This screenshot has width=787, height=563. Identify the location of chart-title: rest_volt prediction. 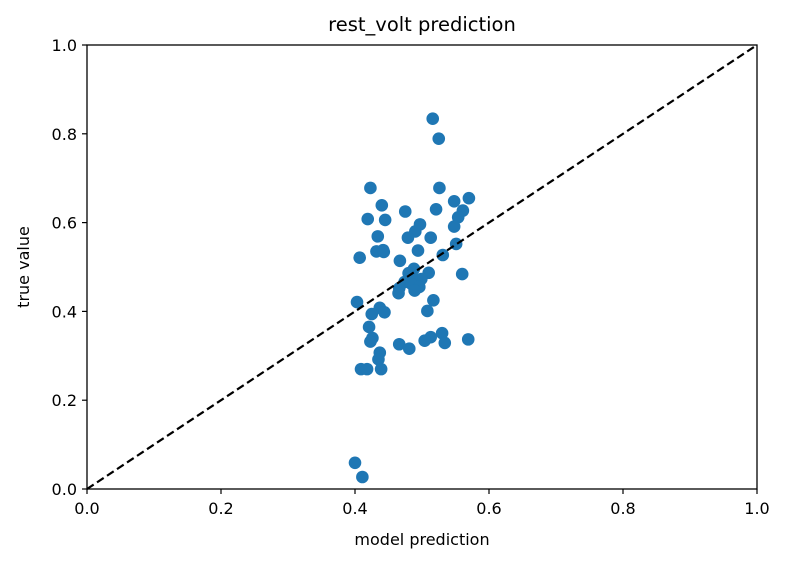
(422, 24).